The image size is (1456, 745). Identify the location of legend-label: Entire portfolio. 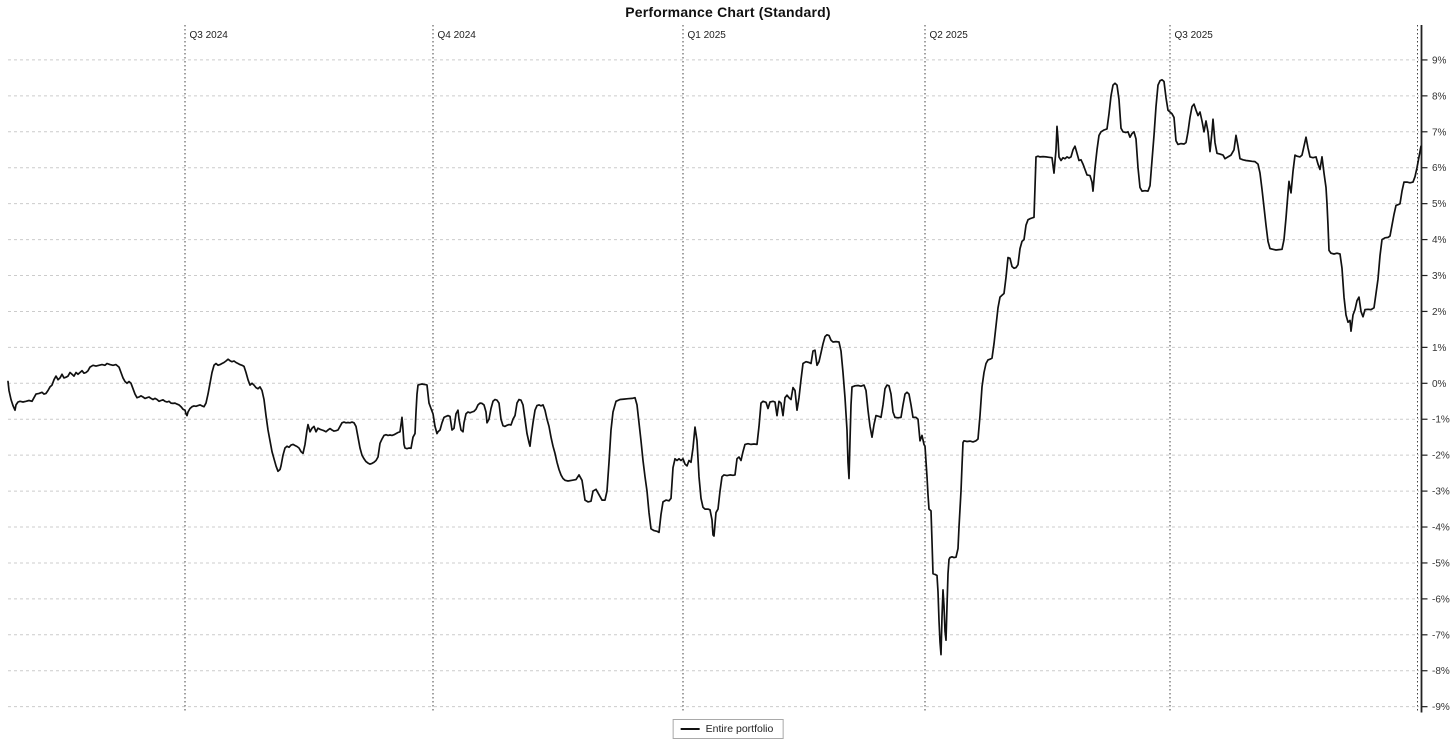
(739, 729).